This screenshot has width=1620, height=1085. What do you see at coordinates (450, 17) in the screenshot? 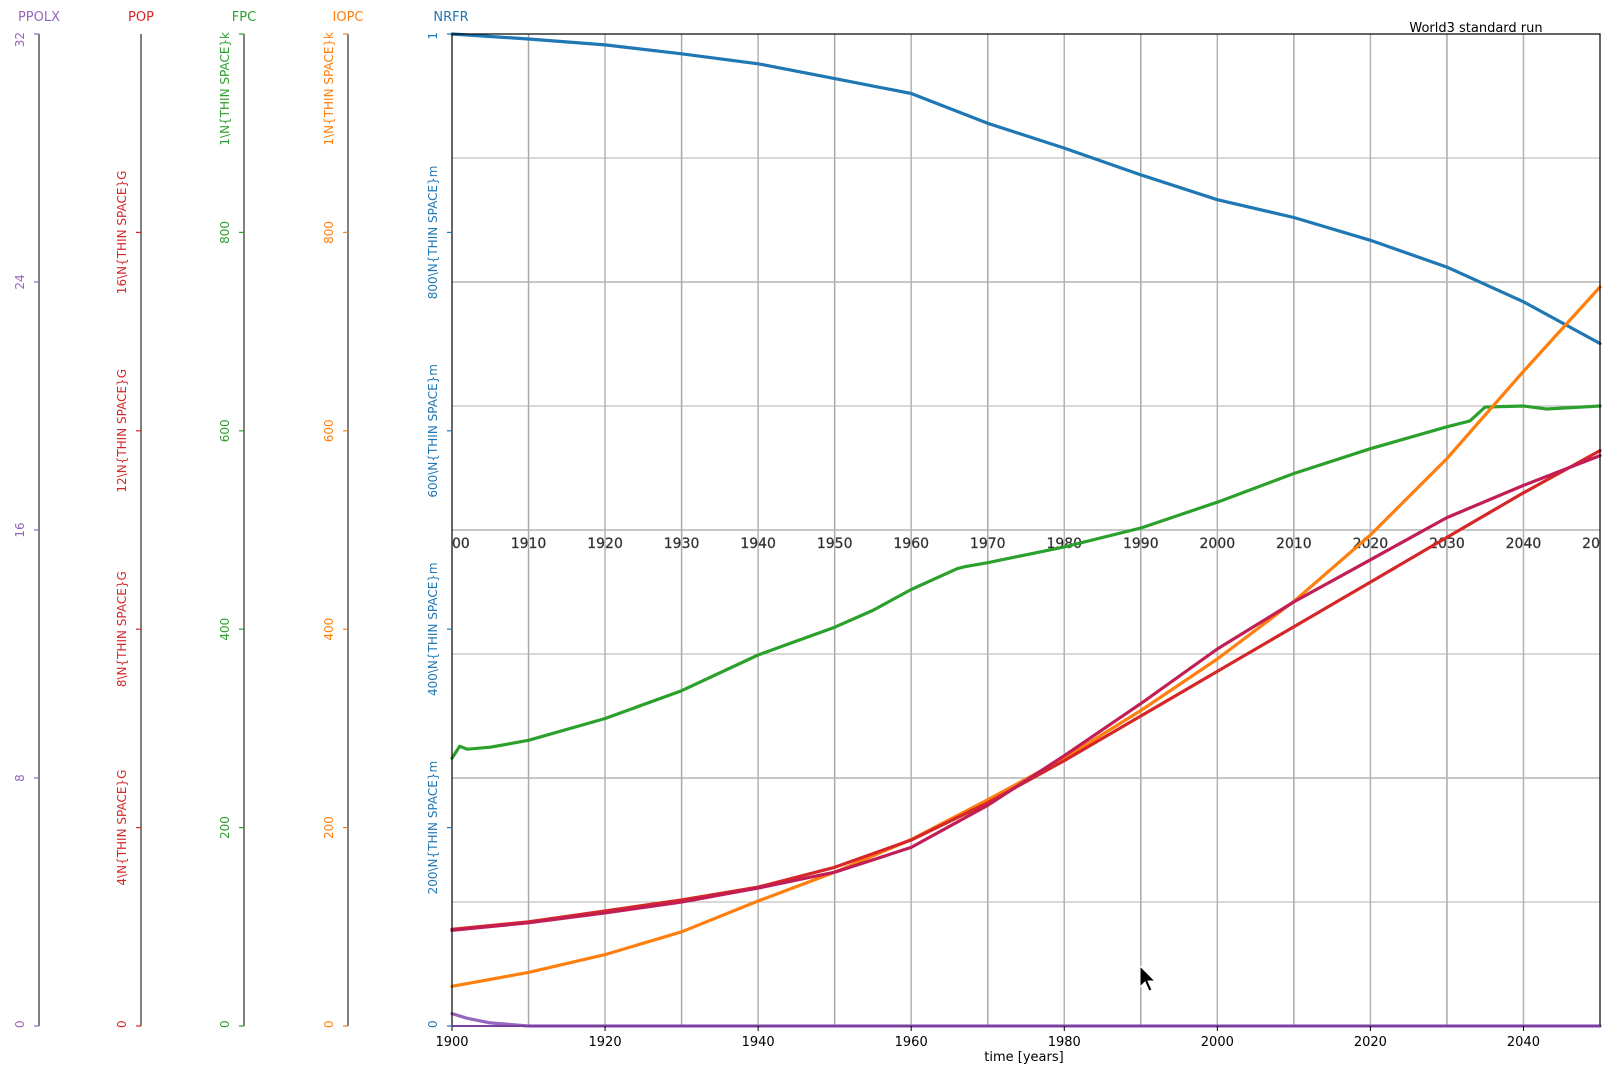
I see `y-axis-name: NRFR` at bounding box center [450, 17].